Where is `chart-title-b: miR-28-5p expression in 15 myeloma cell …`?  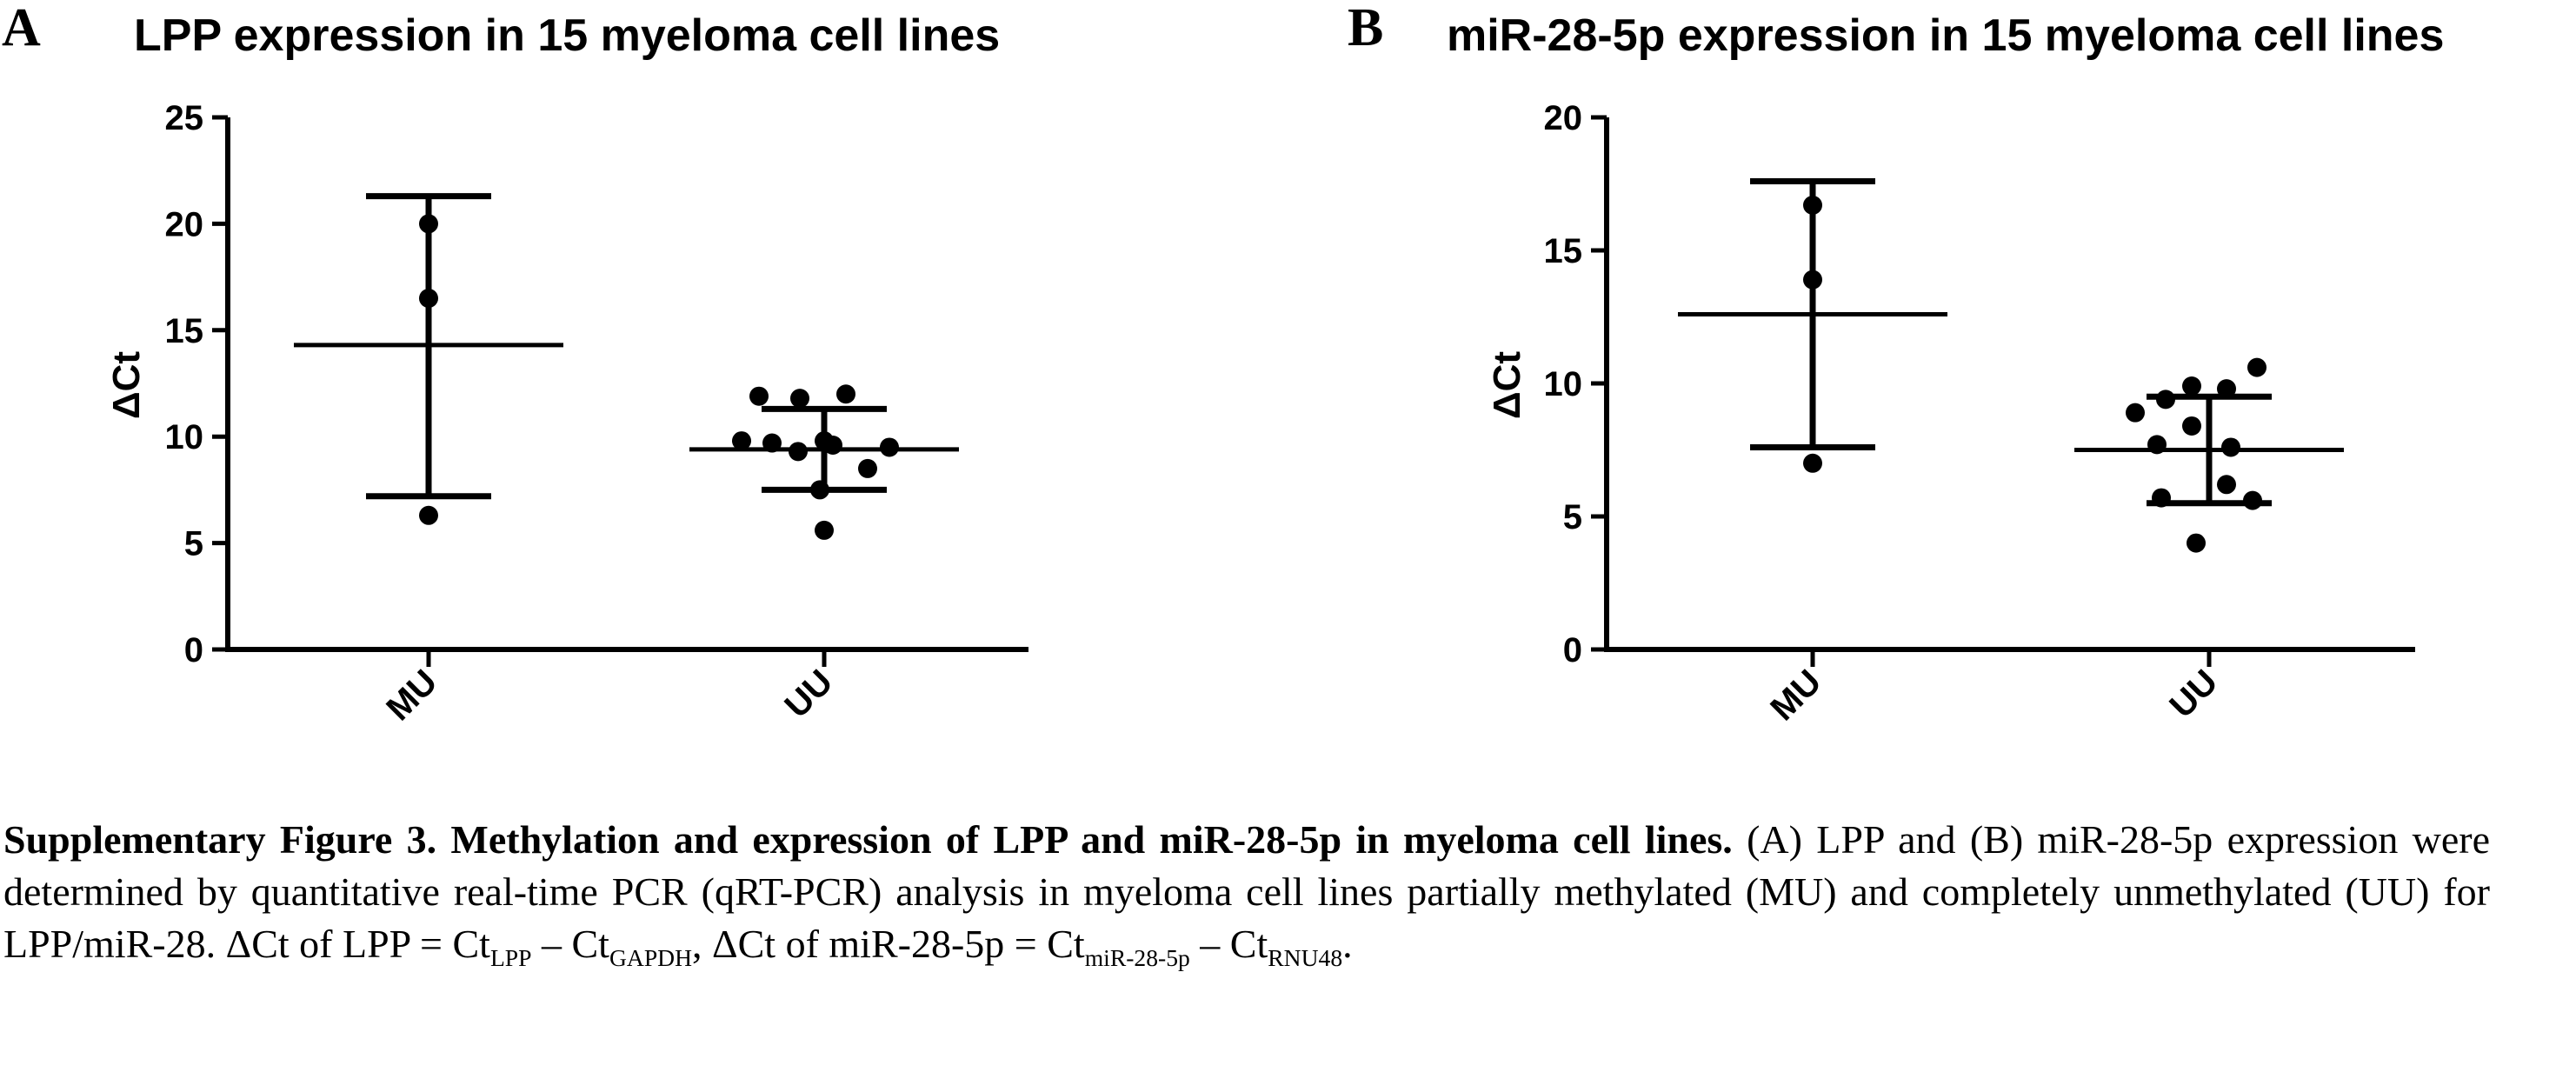
chart-title-b: miR-28-5p expression in 15 myeloma cell … is located at coordinates (1945, 35).